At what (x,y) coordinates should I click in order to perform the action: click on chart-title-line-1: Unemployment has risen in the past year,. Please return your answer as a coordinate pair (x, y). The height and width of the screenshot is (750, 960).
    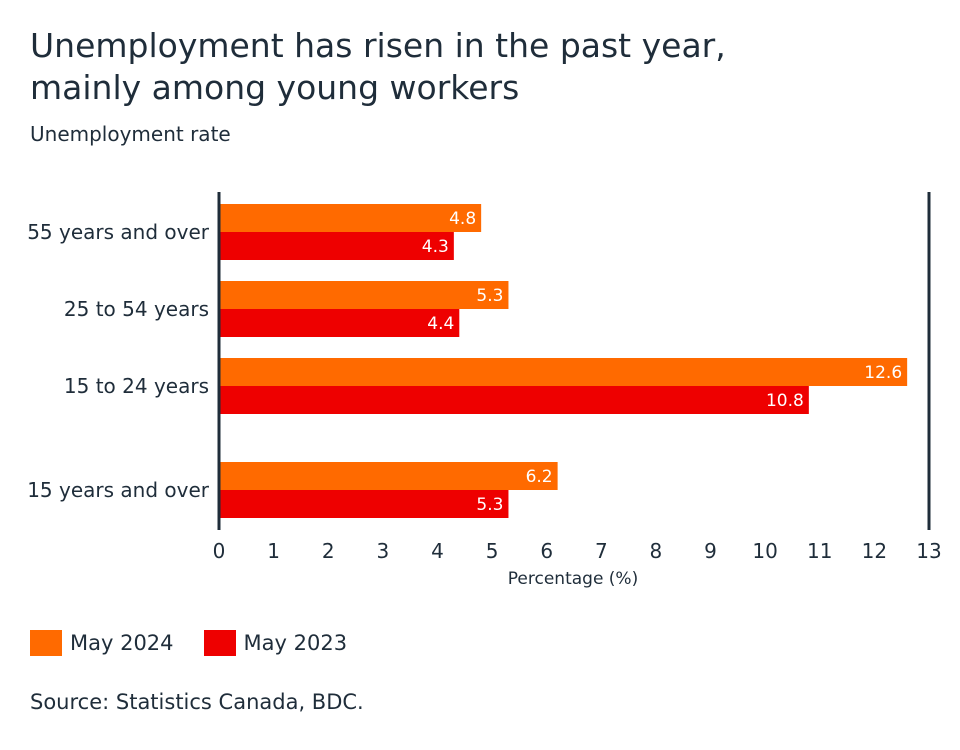
    Looking at the image, I should click on (378, 45).